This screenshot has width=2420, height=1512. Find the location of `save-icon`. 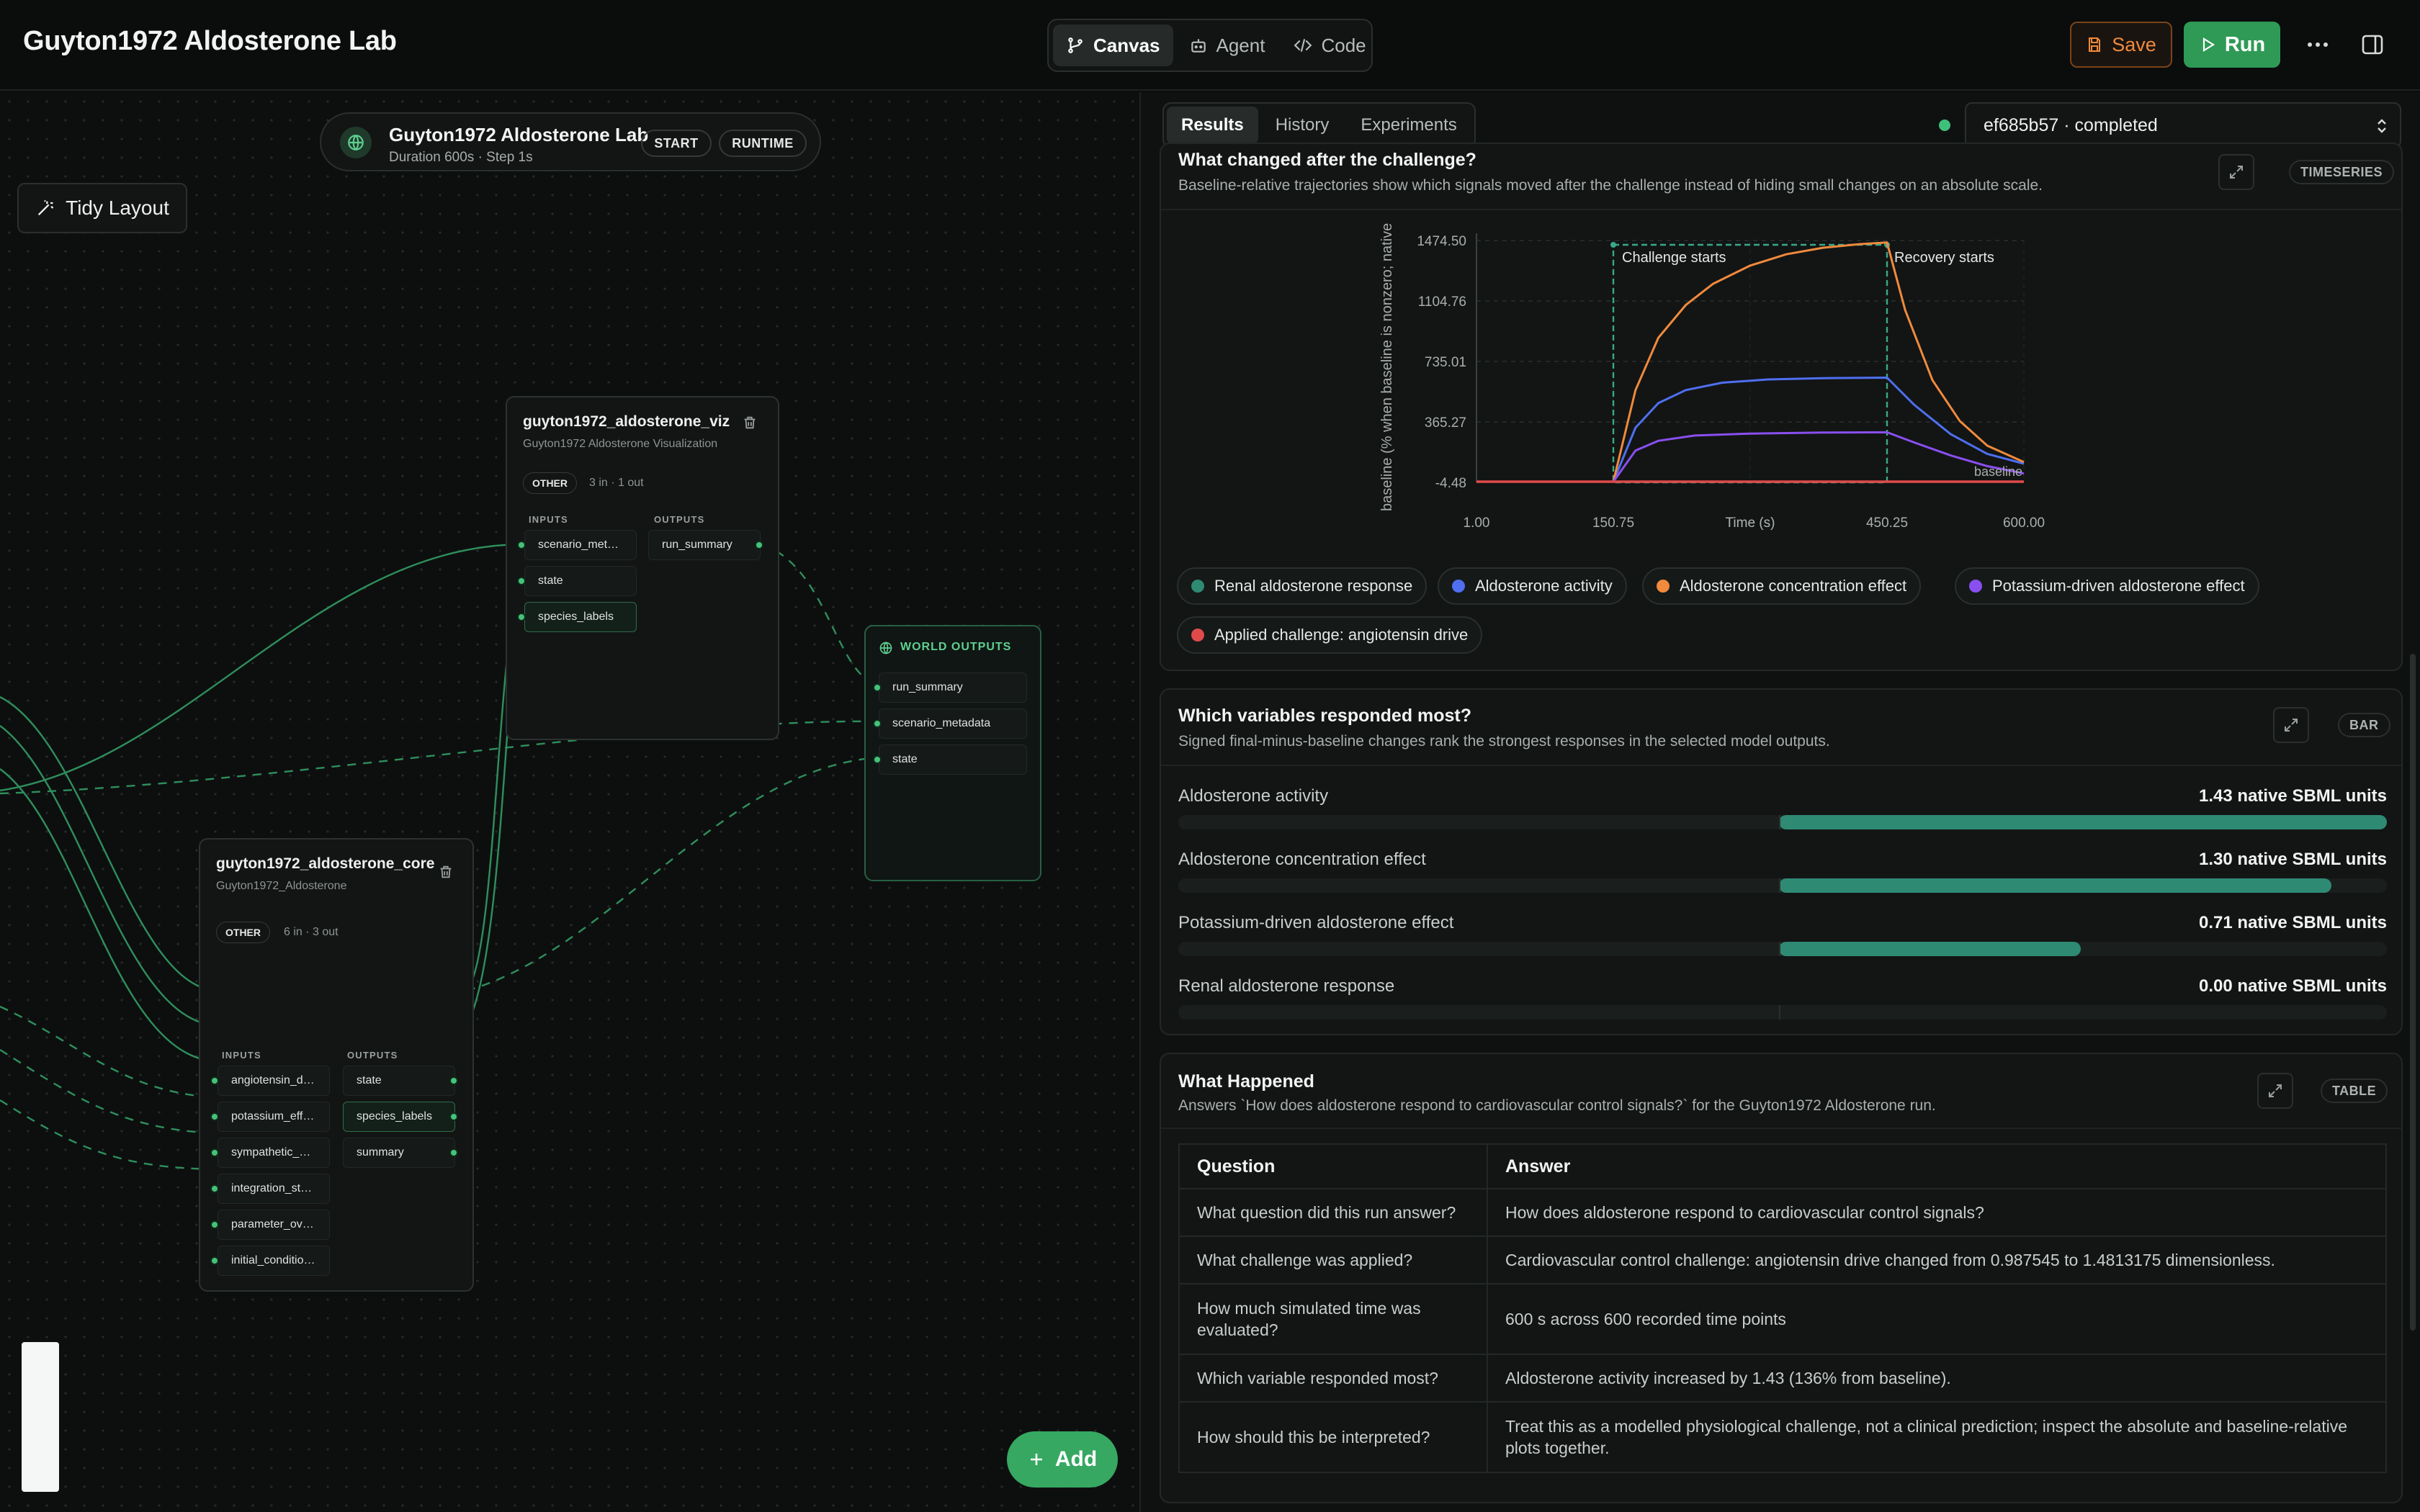

save-icon is located at coordinates (2095, 44).